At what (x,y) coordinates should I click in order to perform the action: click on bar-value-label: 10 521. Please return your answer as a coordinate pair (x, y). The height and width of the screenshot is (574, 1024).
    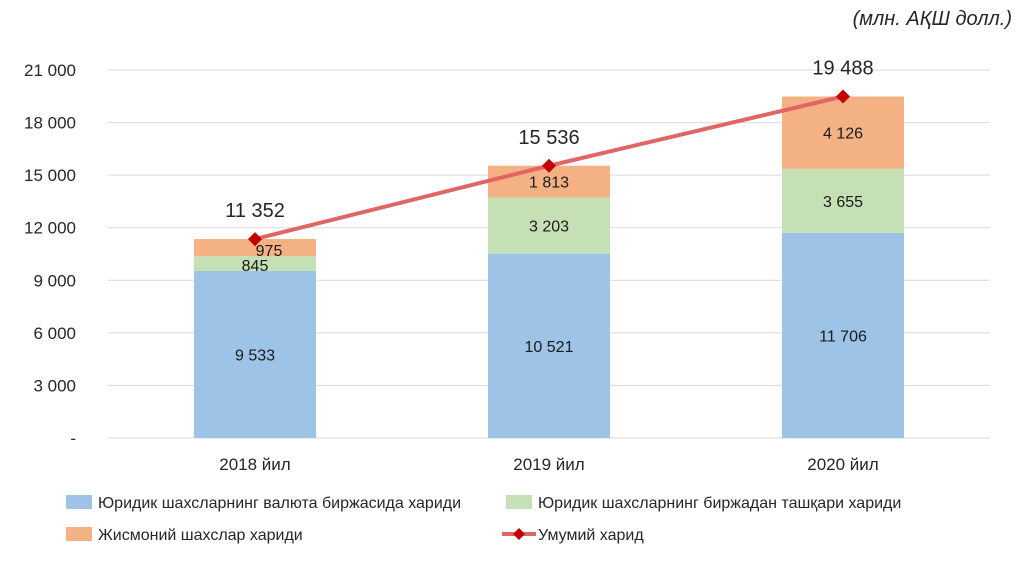
    Looking at the image, I should click on (549, 347).